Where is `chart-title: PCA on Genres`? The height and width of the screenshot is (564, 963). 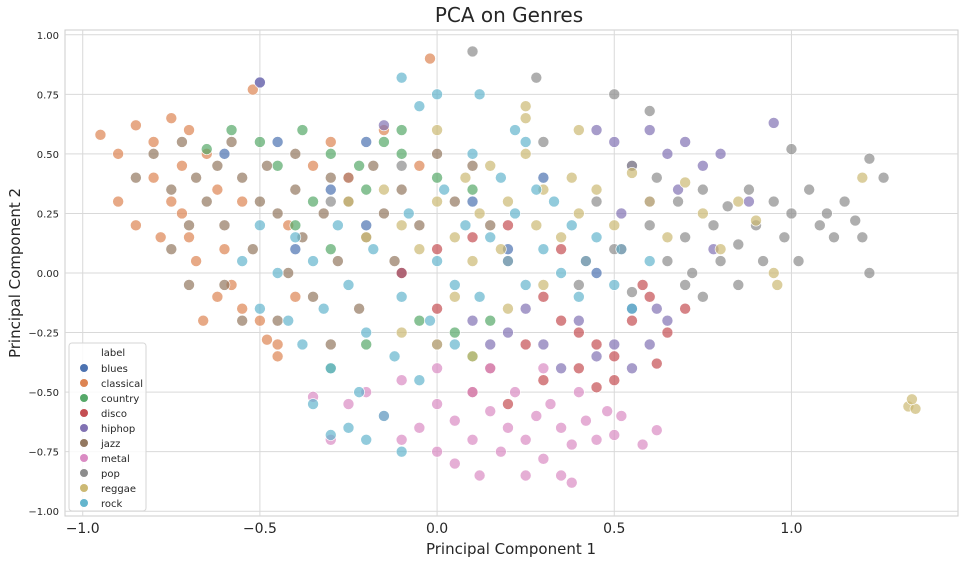 chart-title: PCA on Genres is located at coordinates (509, 15).